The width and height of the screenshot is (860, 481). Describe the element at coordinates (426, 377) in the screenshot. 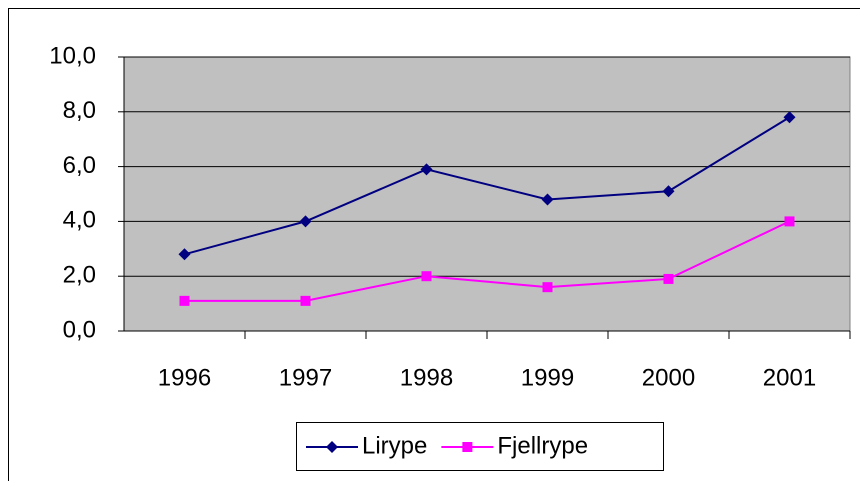

I see `x-tick-label: 1998` at that location.